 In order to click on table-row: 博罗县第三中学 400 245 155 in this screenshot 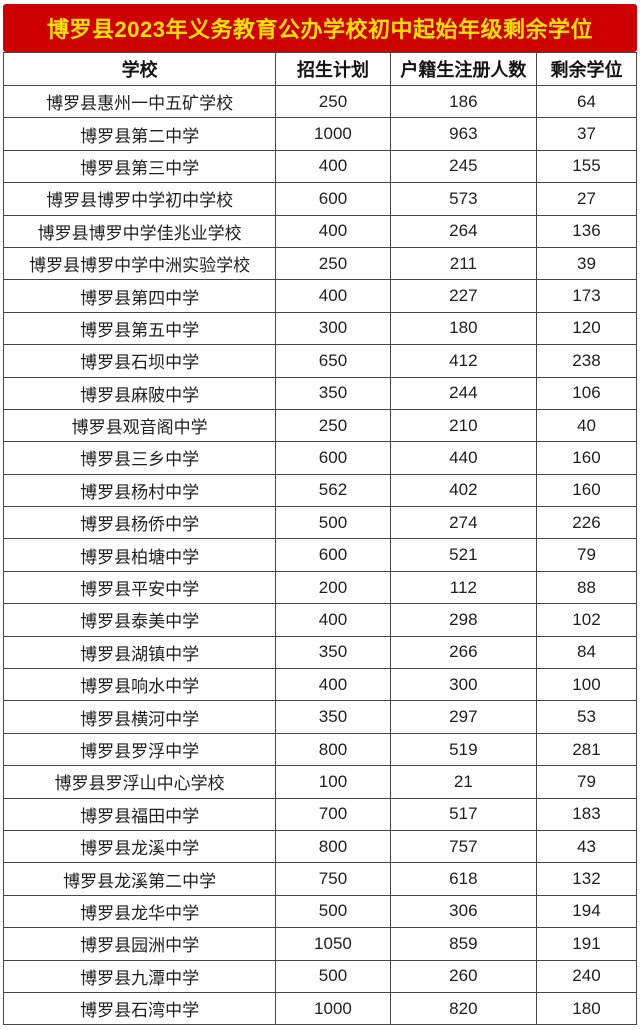, I will do `click(320, 166)`.